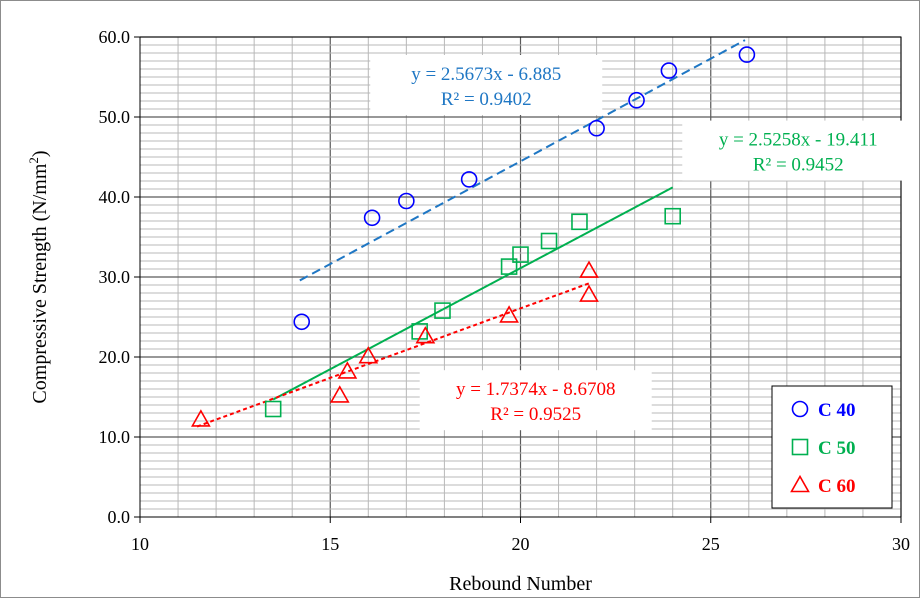 Image resolution: width=920 pixels, height=598 pixels. What do you see at coordinates (33, 160) in the screenshot?
I see `y-axis-label-superscript: 2` at bounding box center [33, 160].